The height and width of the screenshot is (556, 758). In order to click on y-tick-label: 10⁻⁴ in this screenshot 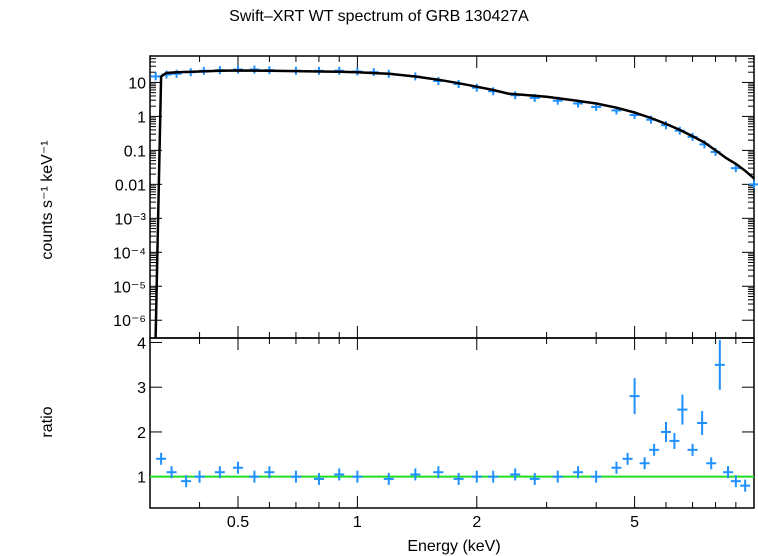, I will do `click(129, 253)`.